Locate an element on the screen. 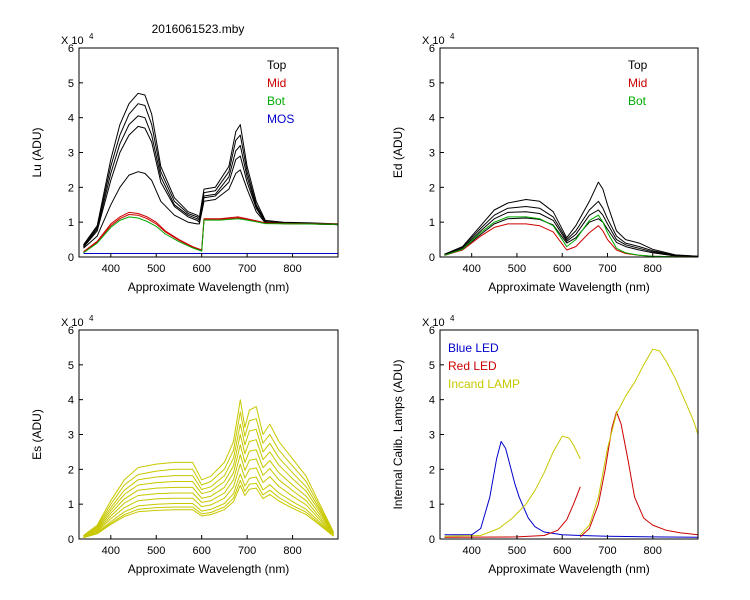 The width and height of the screenshot is (750, 600). y-axis-label: Es (ADU) is located at coordinates (37, 434).